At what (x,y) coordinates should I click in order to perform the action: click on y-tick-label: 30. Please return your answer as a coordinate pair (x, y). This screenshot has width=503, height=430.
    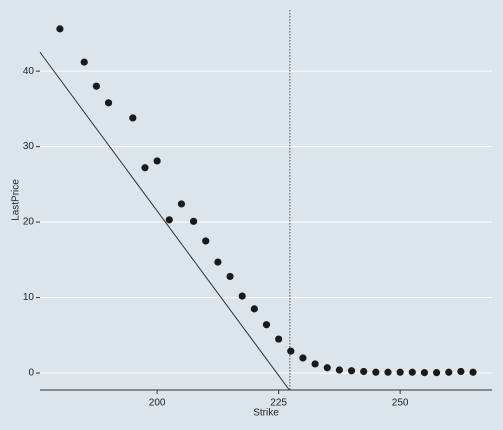
    Looking at the image, I should click on (29, 146).